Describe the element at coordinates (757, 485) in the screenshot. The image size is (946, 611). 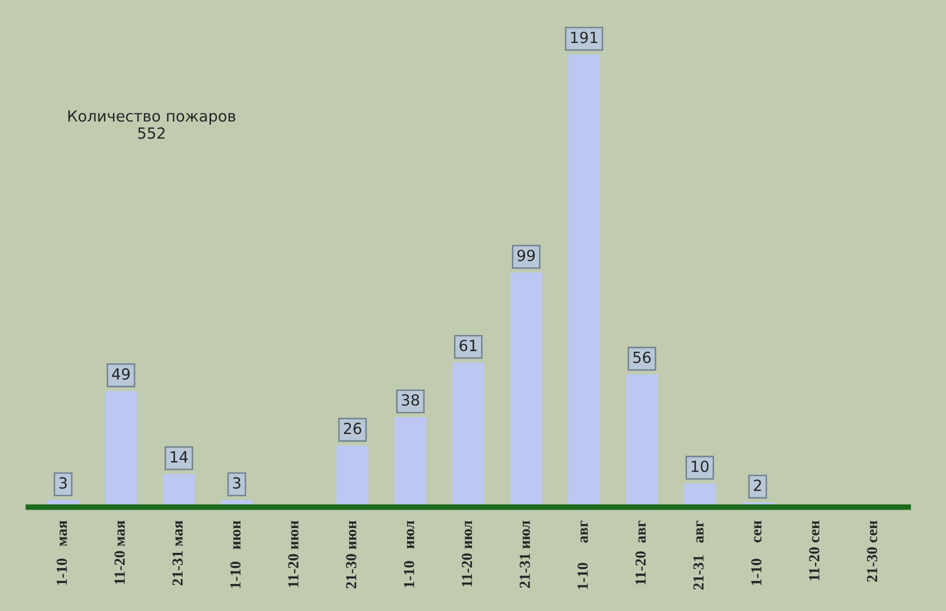
I see `data-label: 2` at that location.